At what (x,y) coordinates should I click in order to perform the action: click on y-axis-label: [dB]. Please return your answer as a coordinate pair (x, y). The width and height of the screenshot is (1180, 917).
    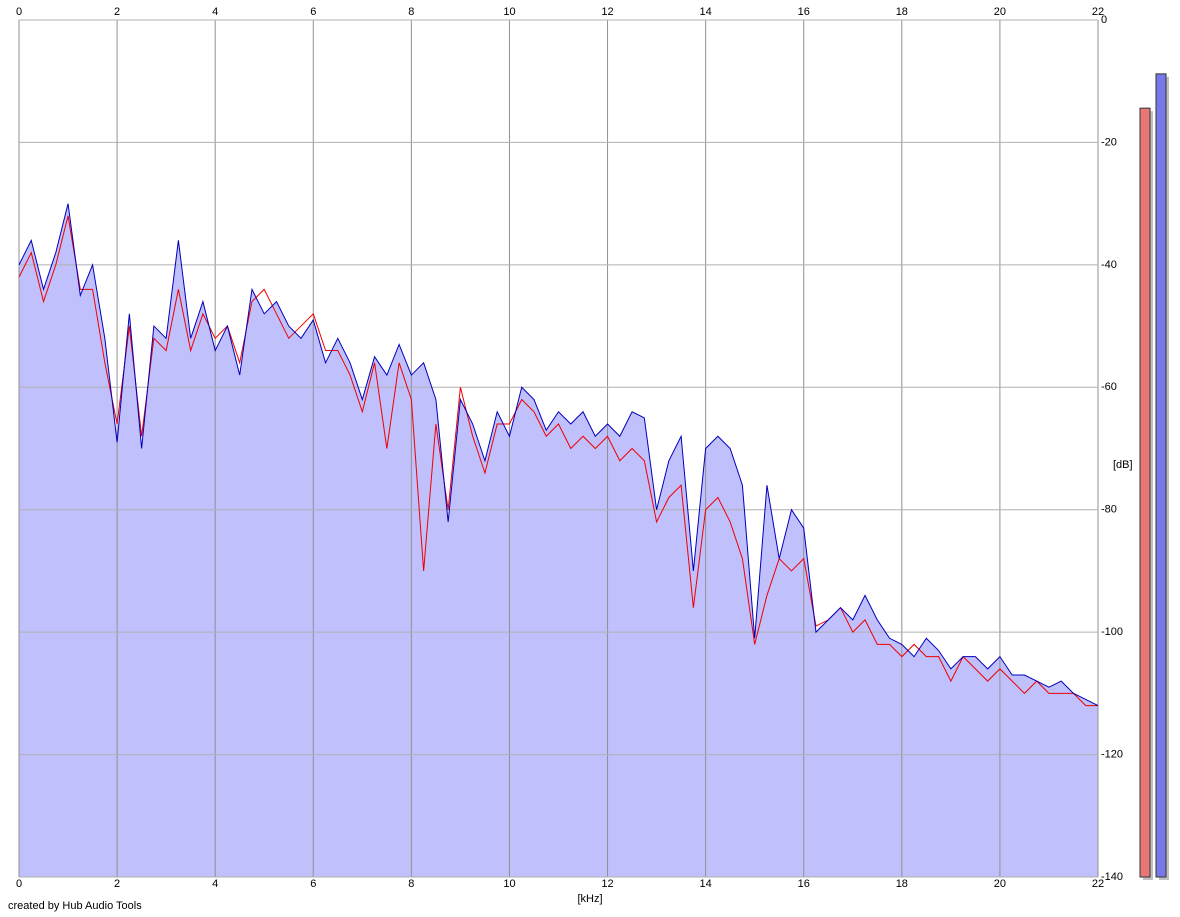
    Looking at the image, I should click on (1123, 465).